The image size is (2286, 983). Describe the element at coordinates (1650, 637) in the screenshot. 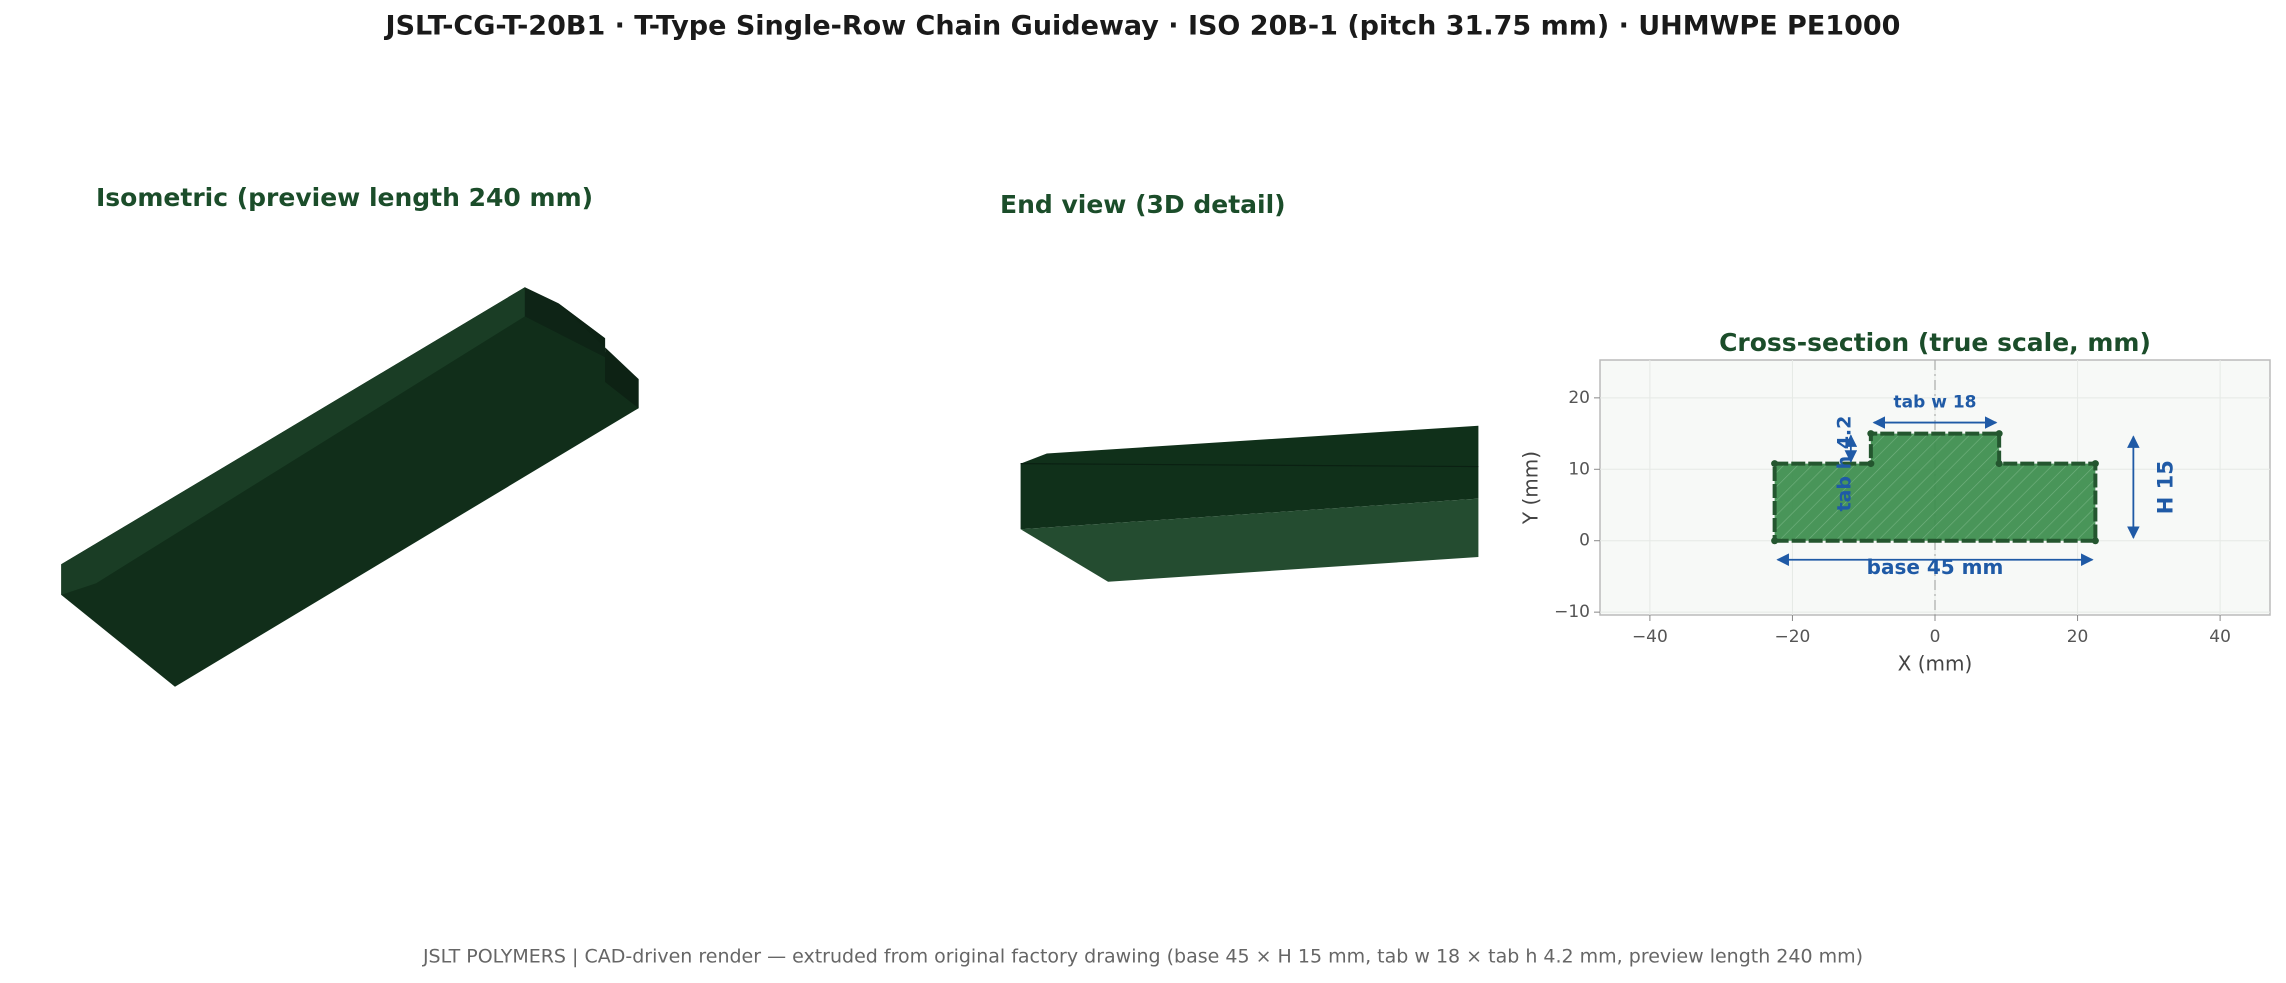

I see `x-tick-label: −40` at that location.